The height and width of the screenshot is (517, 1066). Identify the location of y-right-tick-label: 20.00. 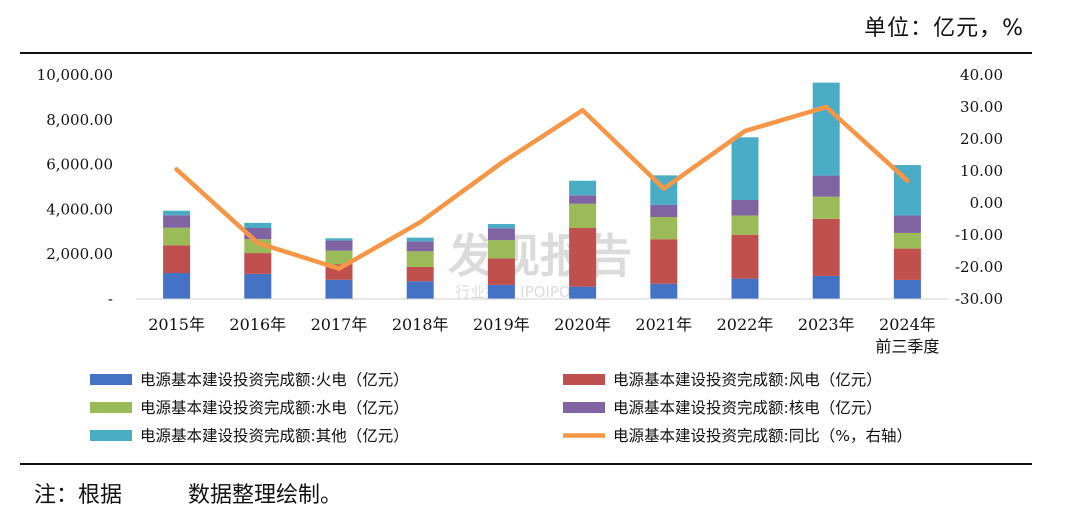
(981, 139).